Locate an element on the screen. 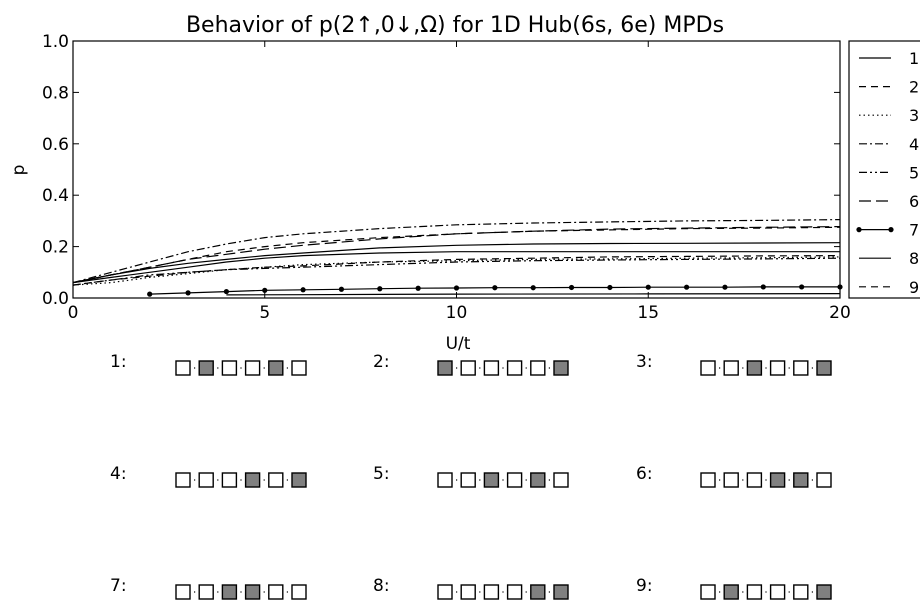 This screenshot has height=605, width=920. site-diagram-label: 4: is located at coordinates (118, 474).